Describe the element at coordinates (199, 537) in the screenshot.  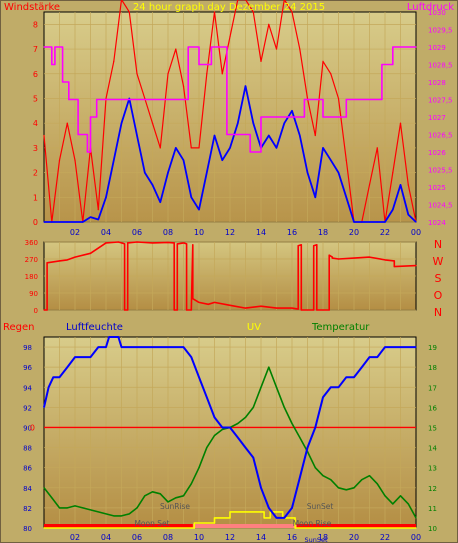
I see `x-tick: 10` at that location.